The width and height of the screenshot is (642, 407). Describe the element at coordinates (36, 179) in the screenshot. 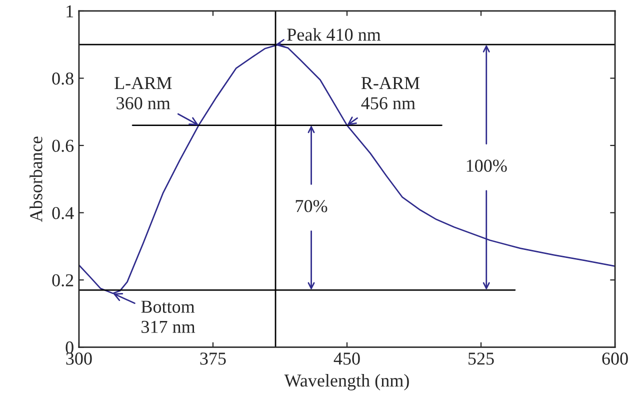

I see `y-axis-title: Absorbance` at that location.